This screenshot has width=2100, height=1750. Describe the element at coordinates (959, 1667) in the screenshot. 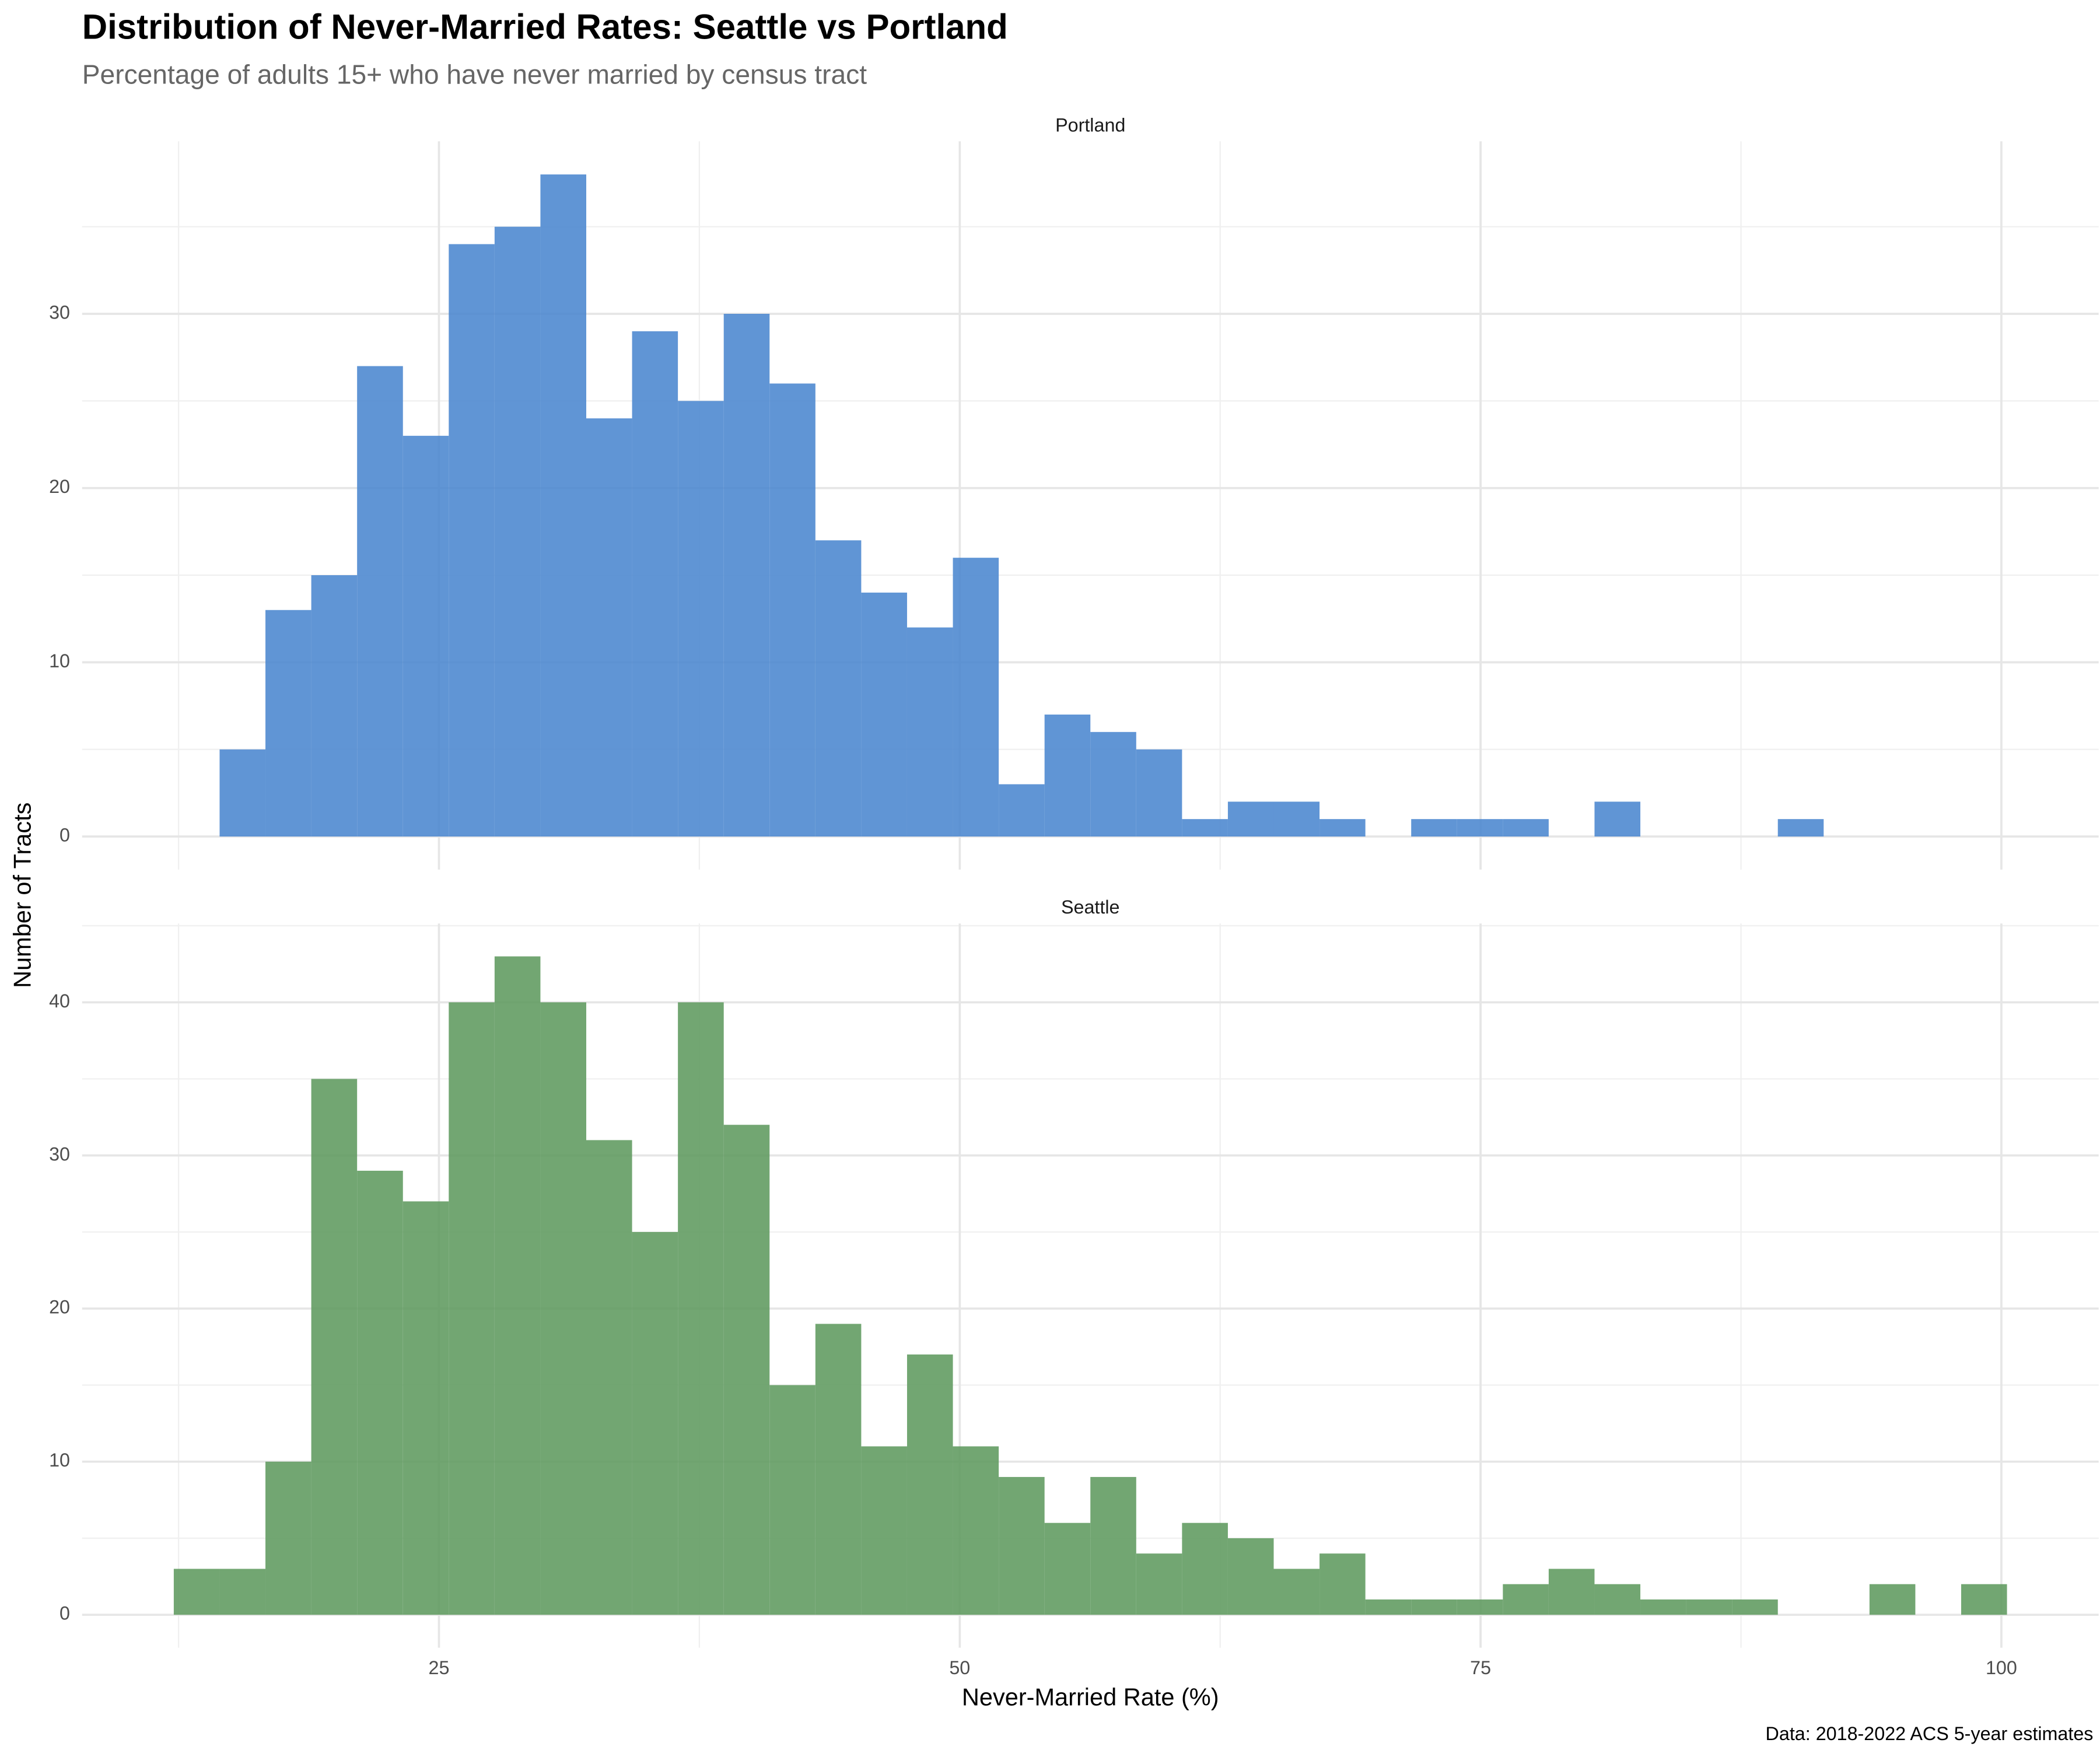

I see `x-tick-label: 50` at that location.